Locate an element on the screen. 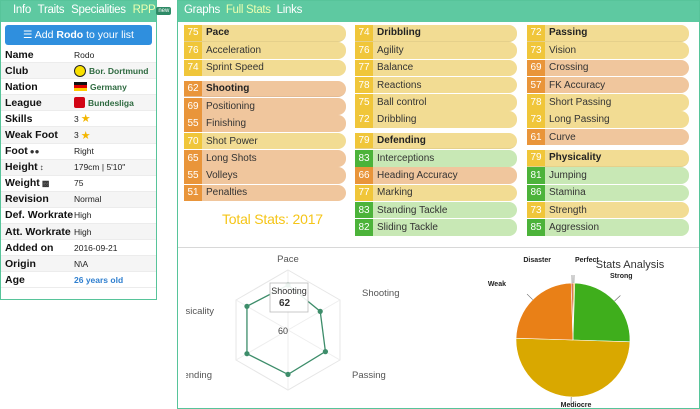  stat-row-aggression: 85 Aggression is located at coordinates (608, 227).